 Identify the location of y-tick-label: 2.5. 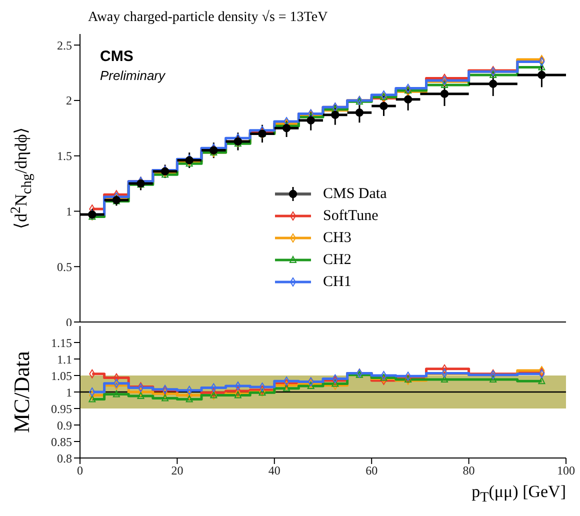
(64, 45).